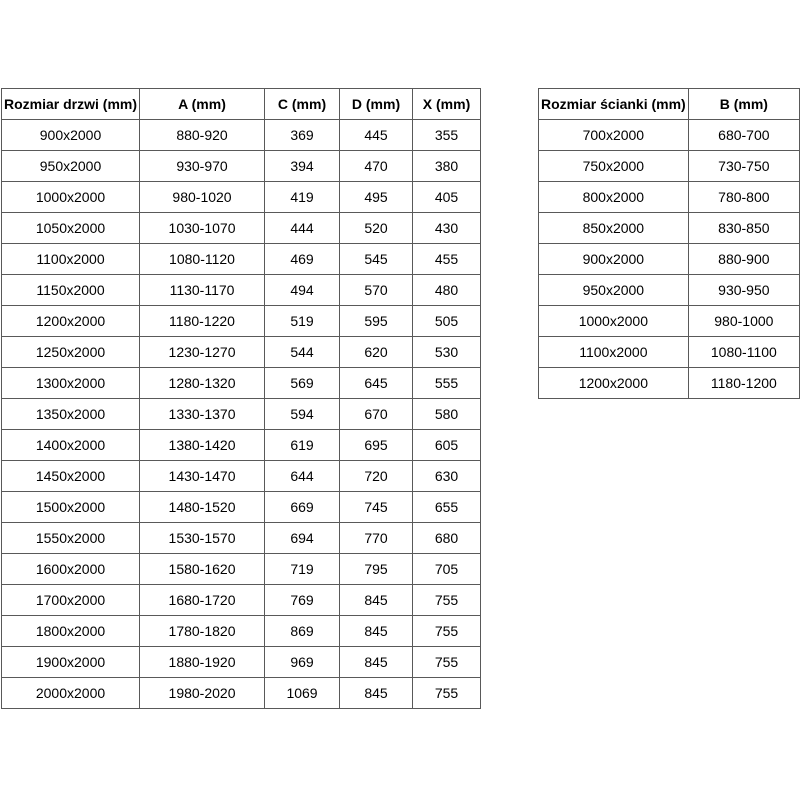 The image size is (800, 800). Describe the element at coordinates (70, 104) in the screenshot. I see `column-header: Rozmiar drzwi (mm)` at that location.